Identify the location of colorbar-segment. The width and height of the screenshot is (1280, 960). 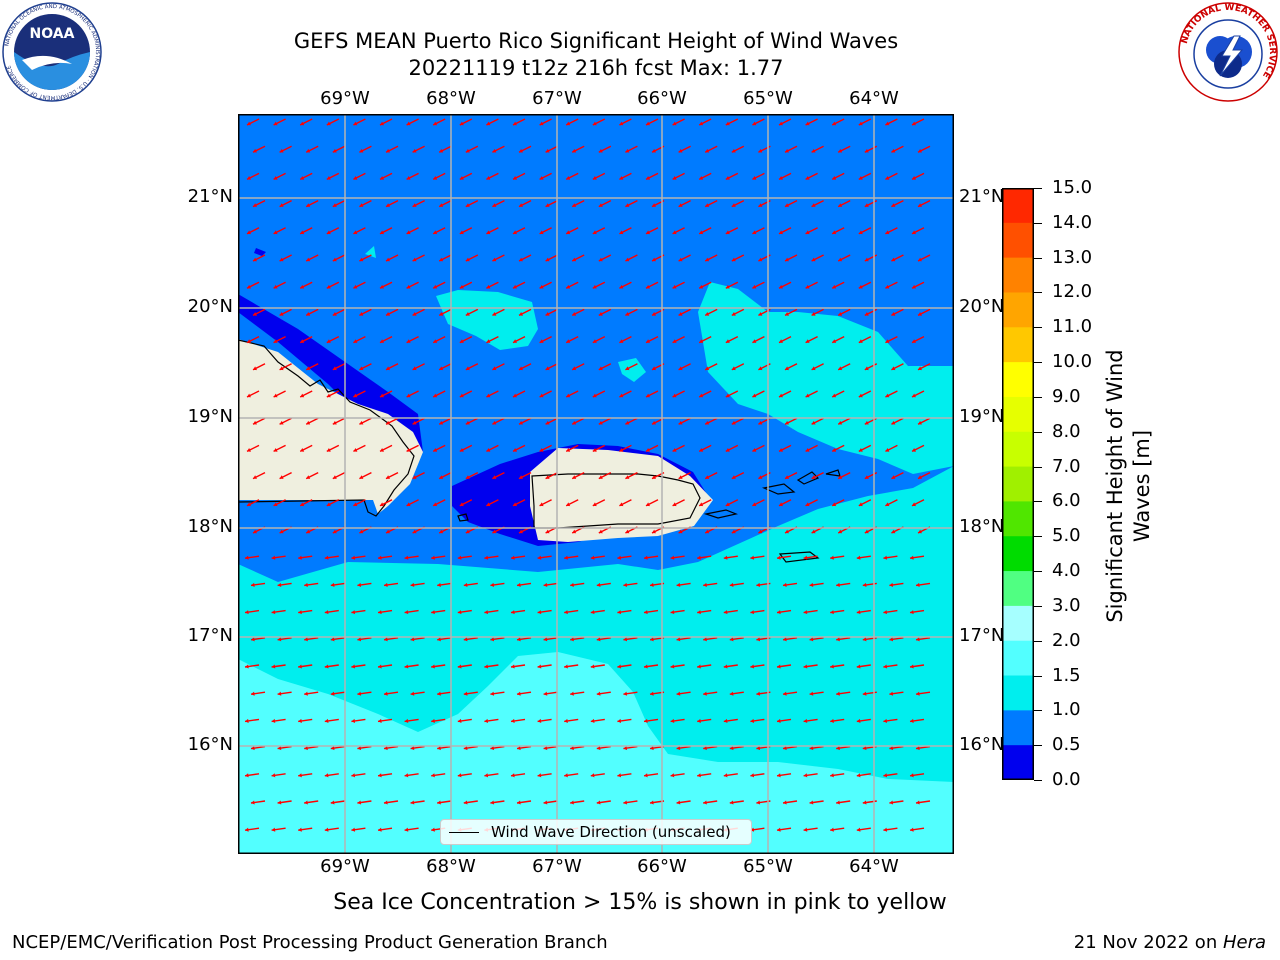
(1018, 519).